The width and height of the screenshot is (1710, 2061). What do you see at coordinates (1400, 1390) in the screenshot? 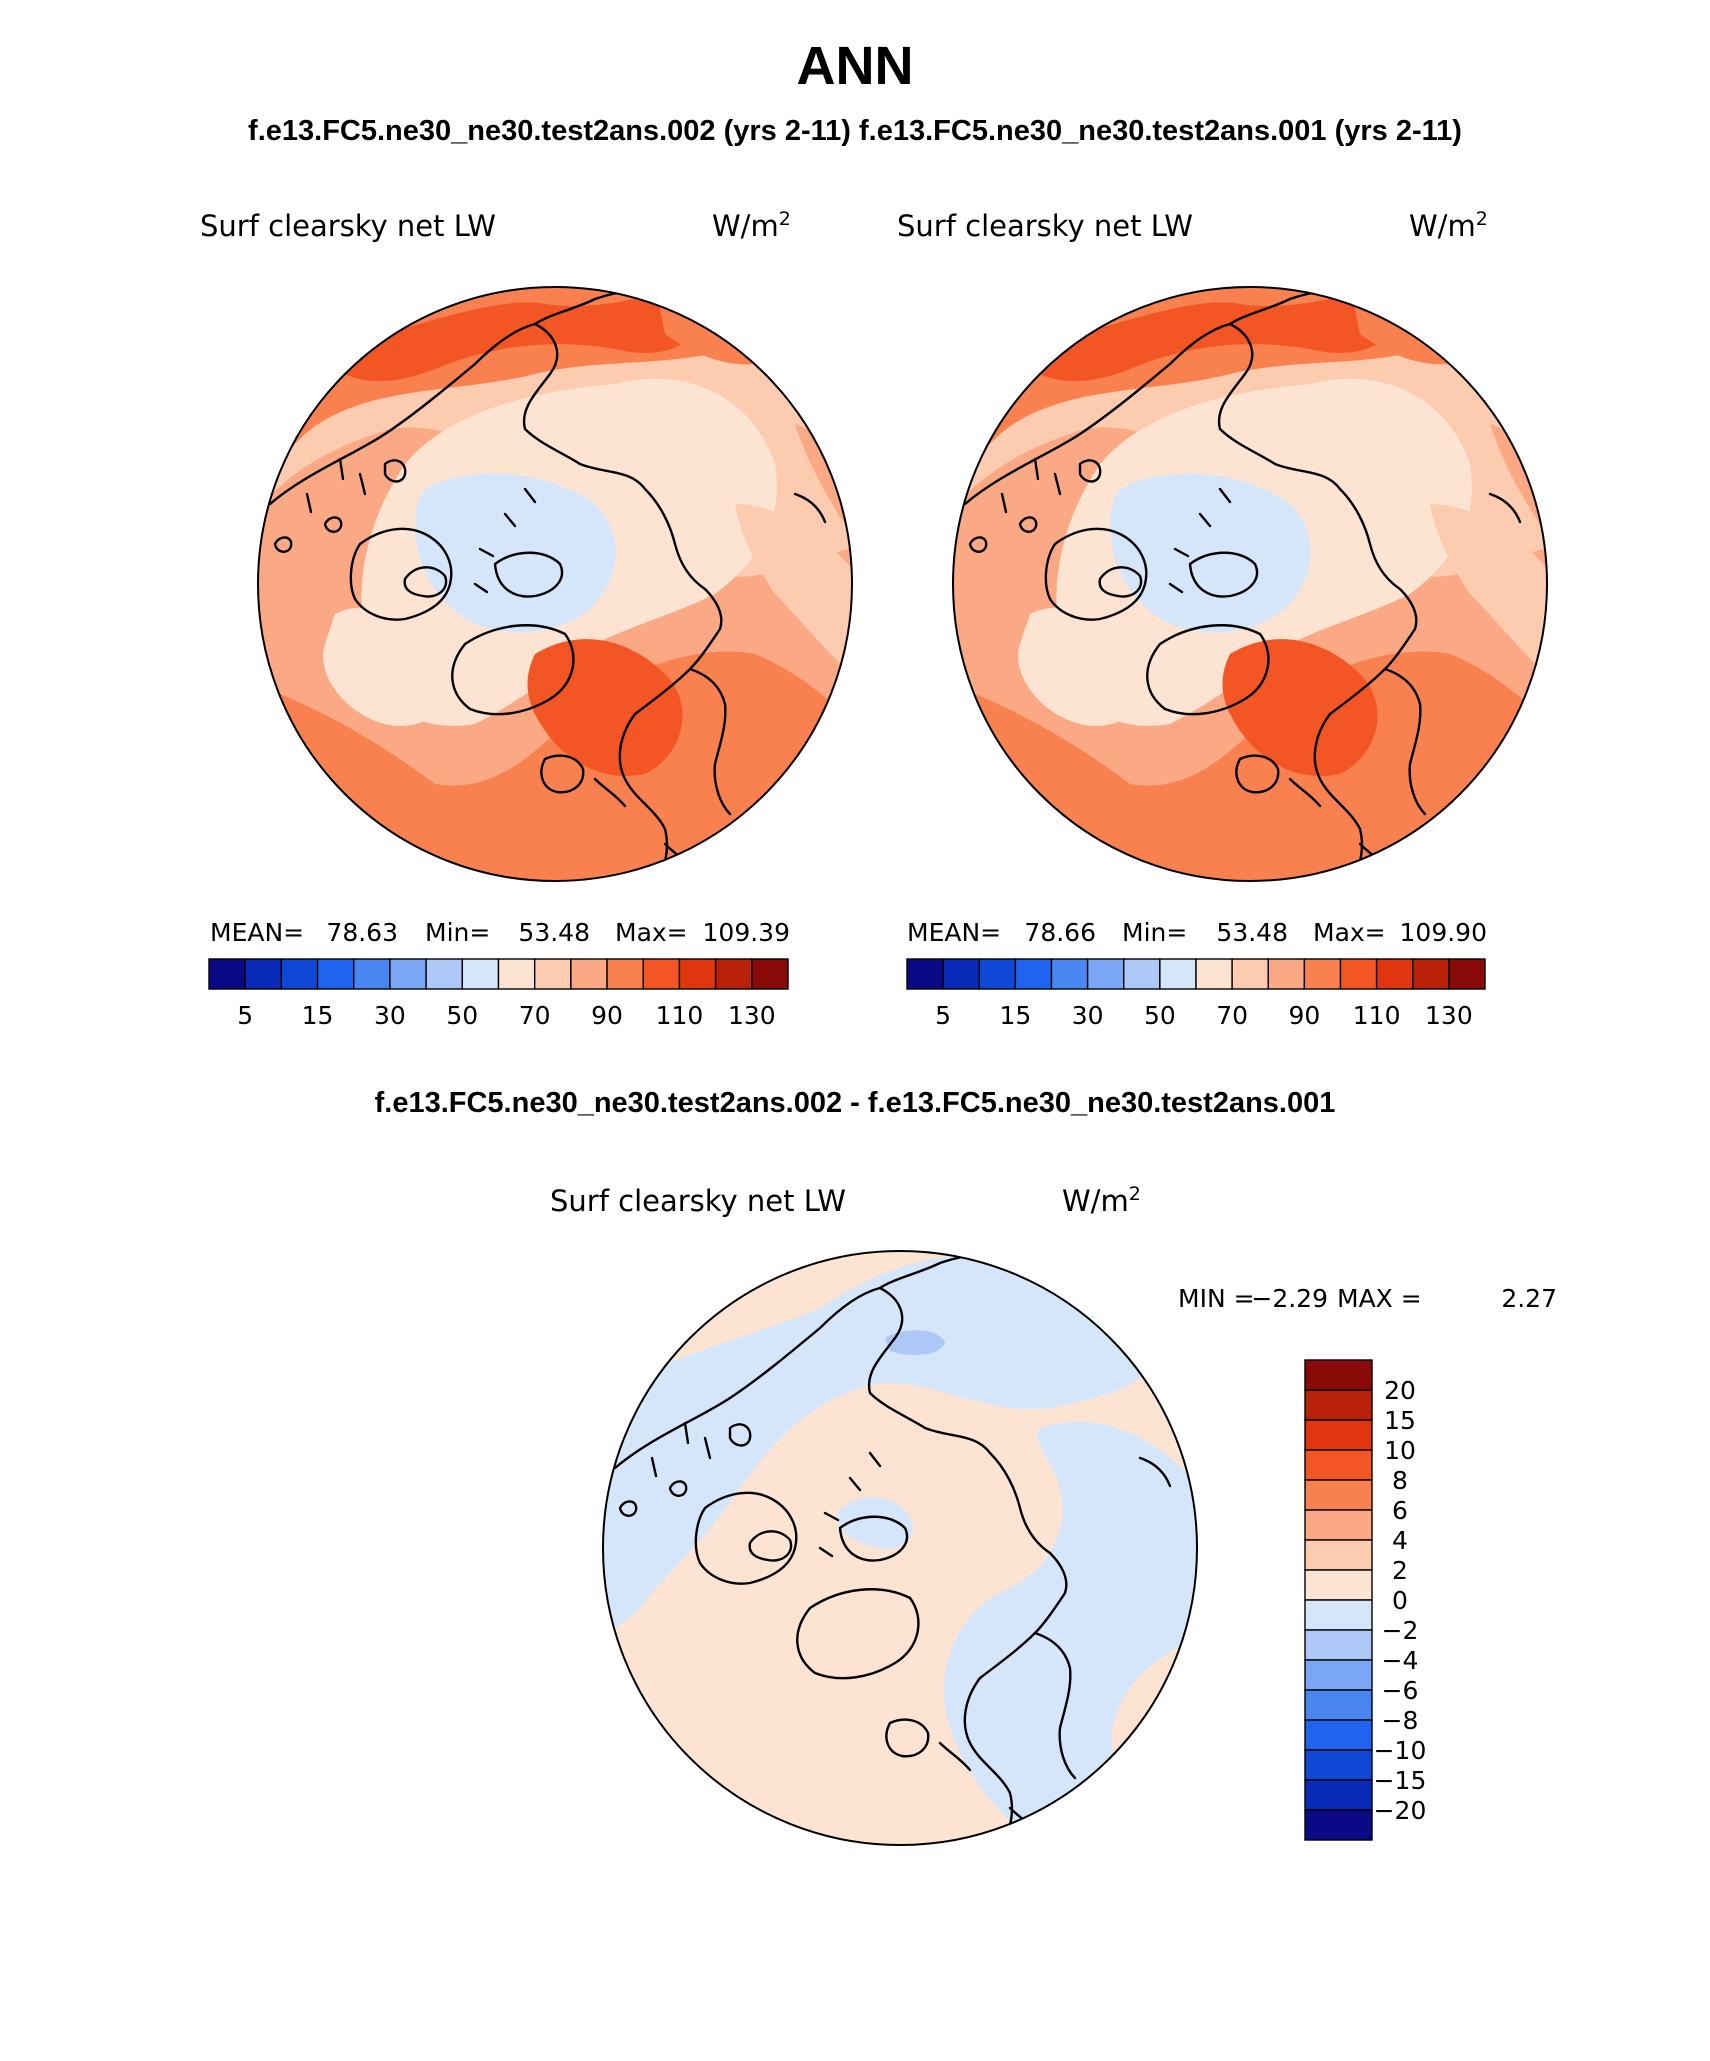
I see `panel3-colorbar-tick-label: 20` at bounding box center [1400, 1390].